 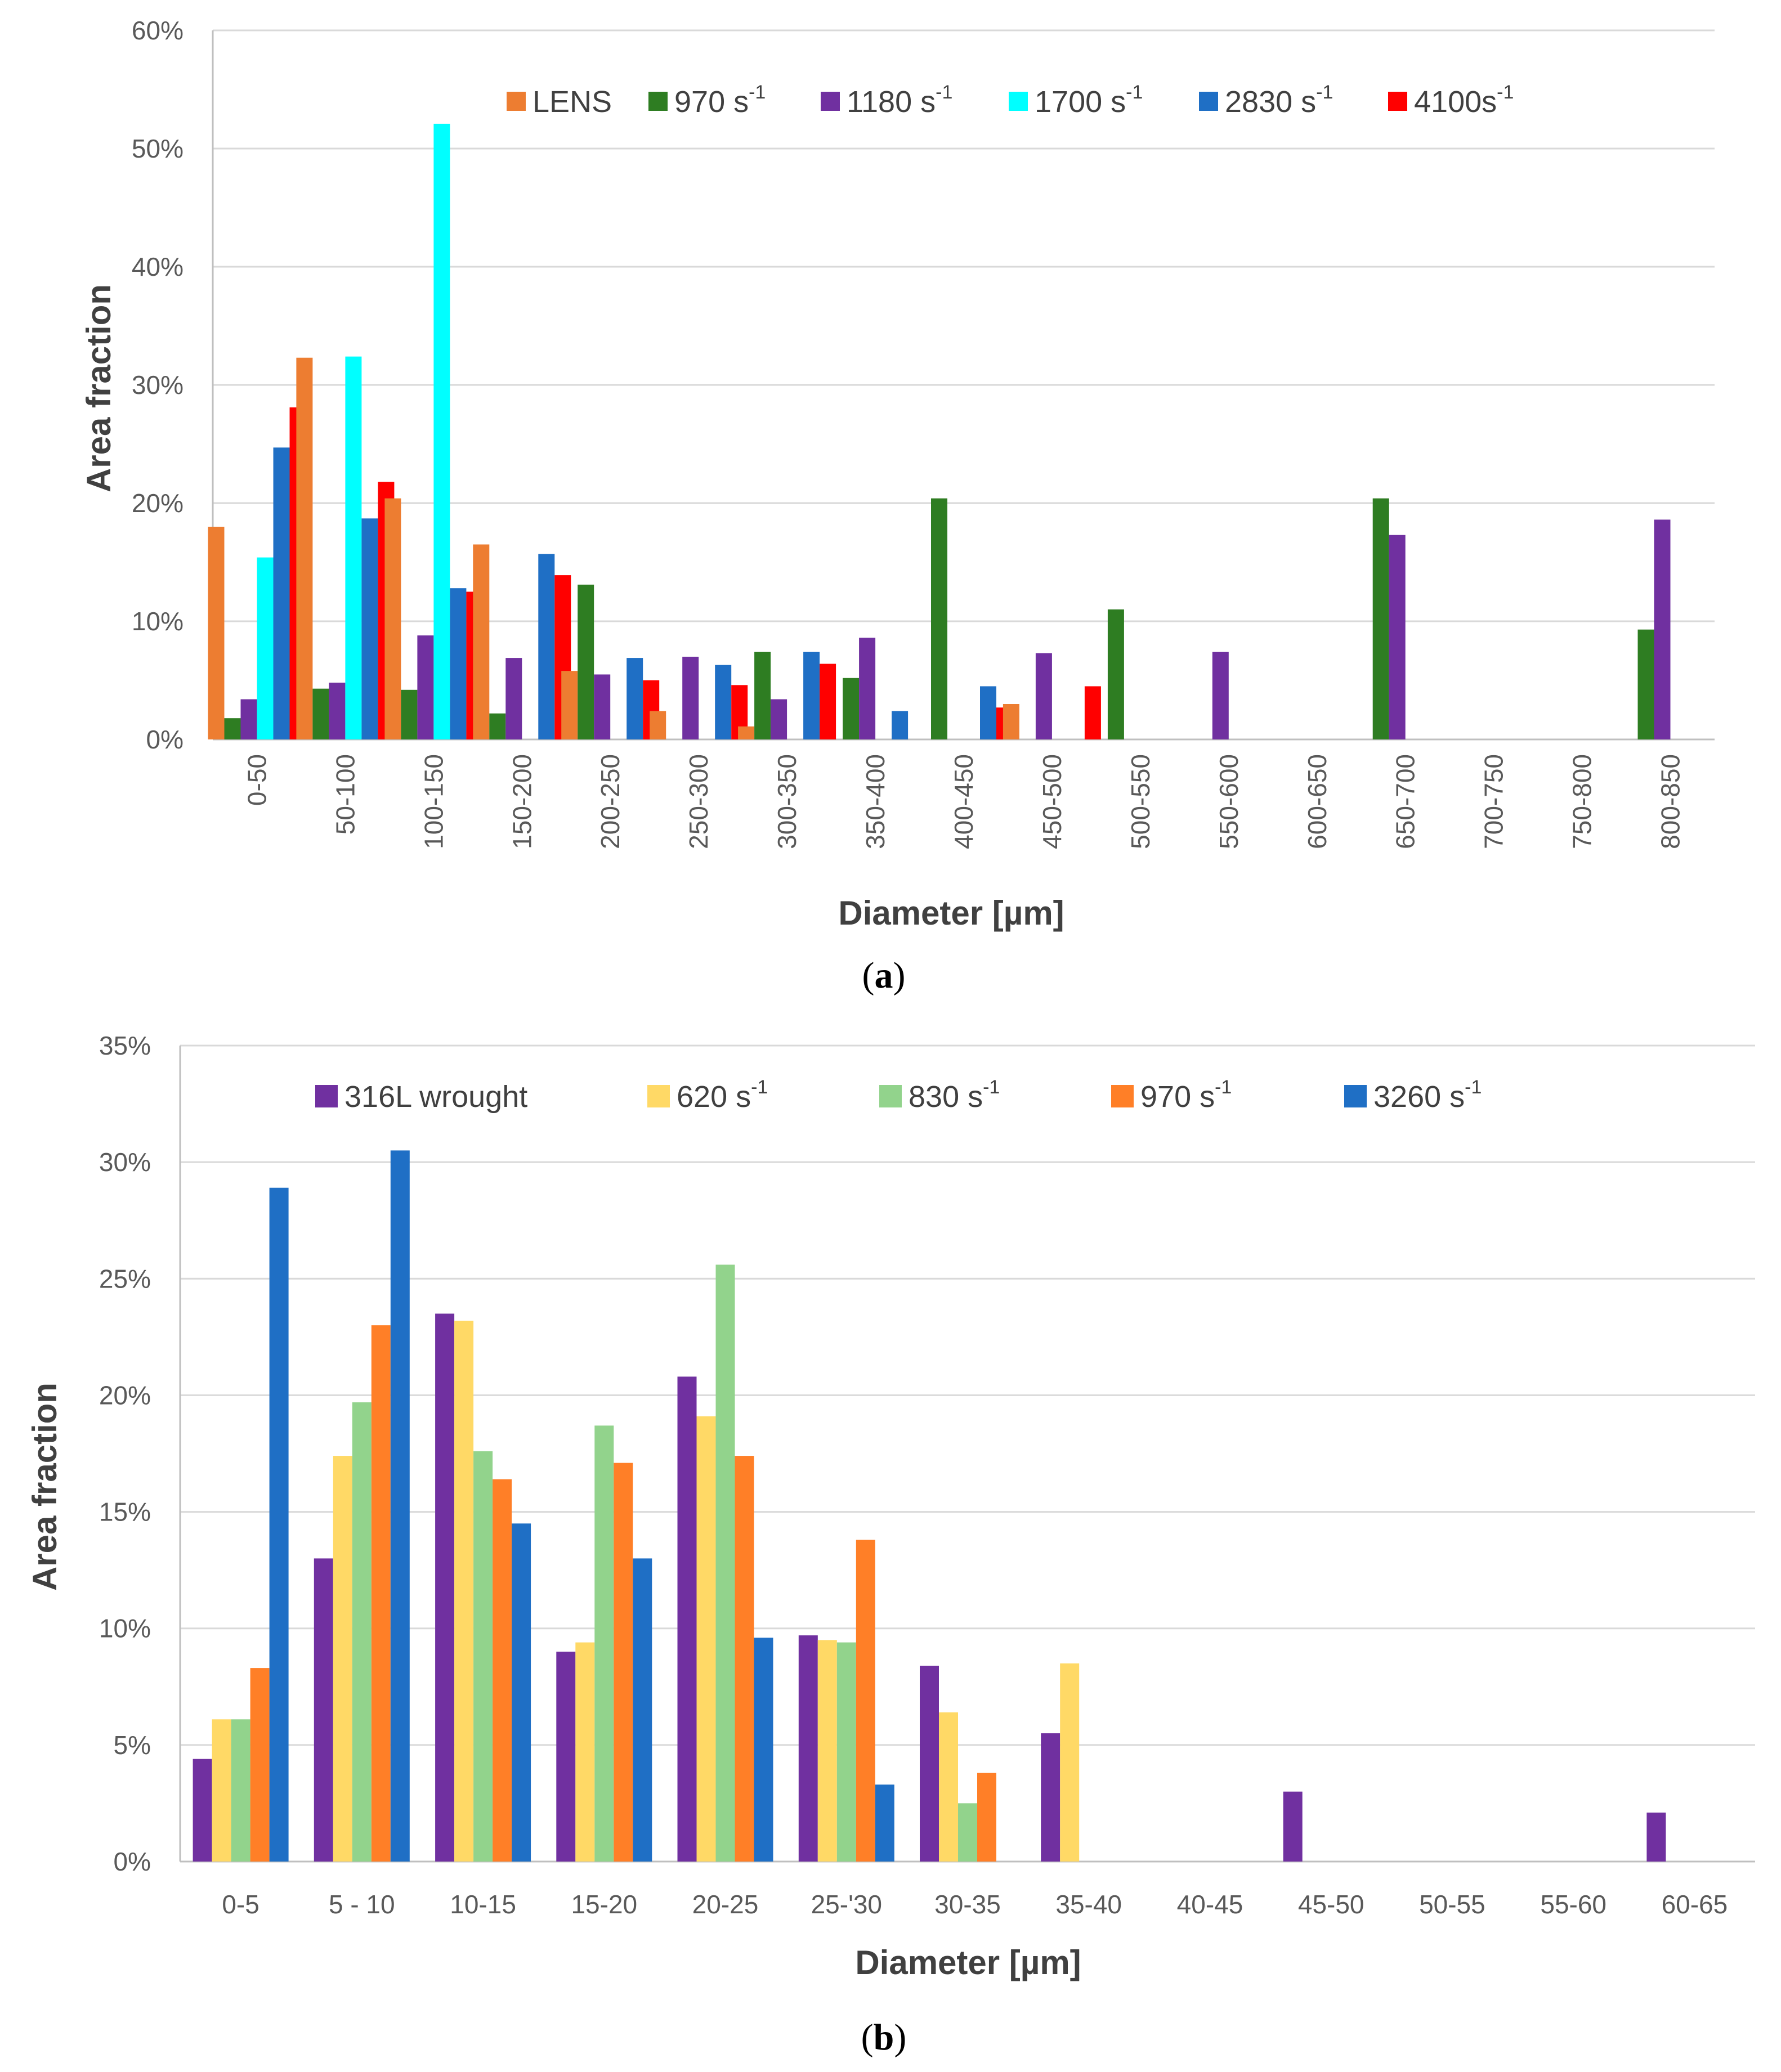 What do you see at coordinates (604, 1904) in the screenshot?
I see `x-tick-label: 15-20` at bounding box center [604, 1904].